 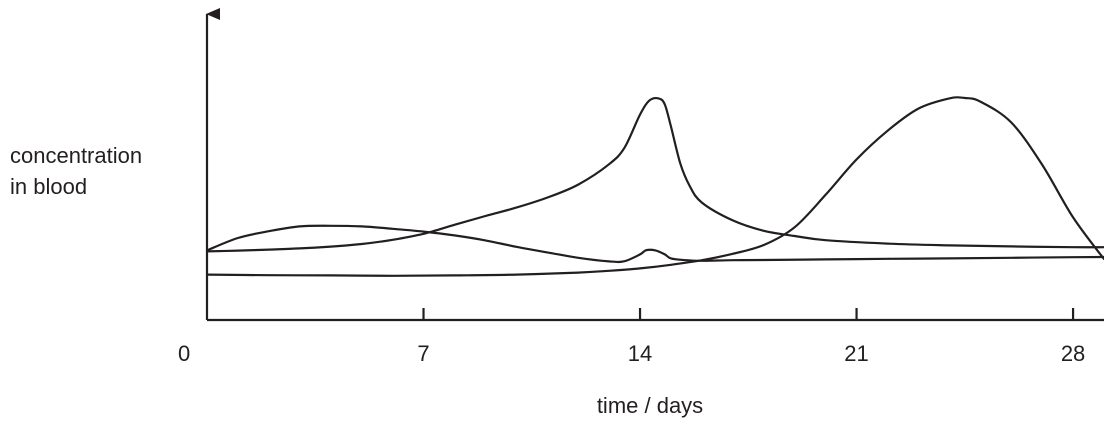 What do you see at coordinates (640, 353) in the screenshot?
I see `x-tick-label-14: 14` at bounding box center [640, 353].